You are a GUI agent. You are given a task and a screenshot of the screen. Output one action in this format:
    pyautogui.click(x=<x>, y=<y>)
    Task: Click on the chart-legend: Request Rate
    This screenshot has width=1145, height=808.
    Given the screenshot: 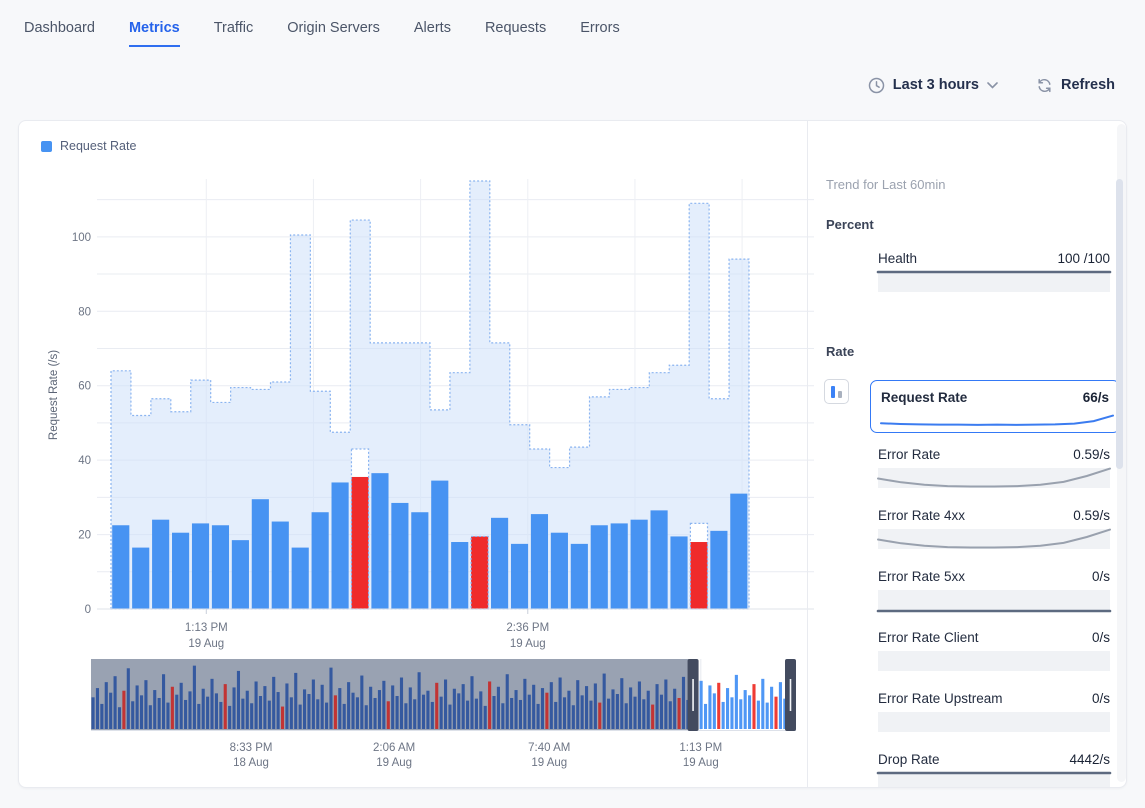 What is the action you would take?
    pyautogui.click(x=88, y=146)
    